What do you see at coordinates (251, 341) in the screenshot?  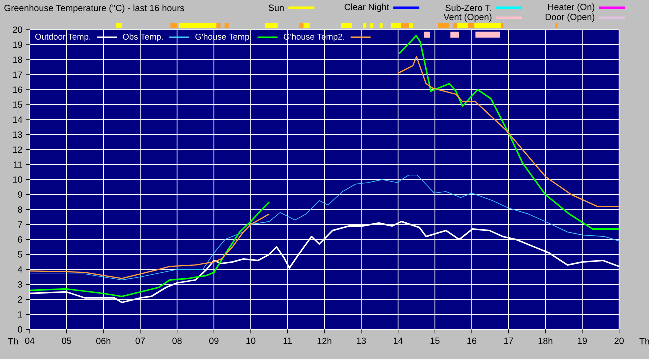 I see `x-tick-label: 10` at bounding box center [251, 341].